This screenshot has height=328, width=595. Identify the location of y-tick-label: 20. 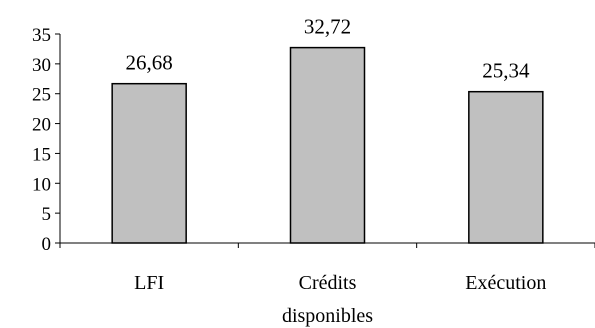
(41, 125).